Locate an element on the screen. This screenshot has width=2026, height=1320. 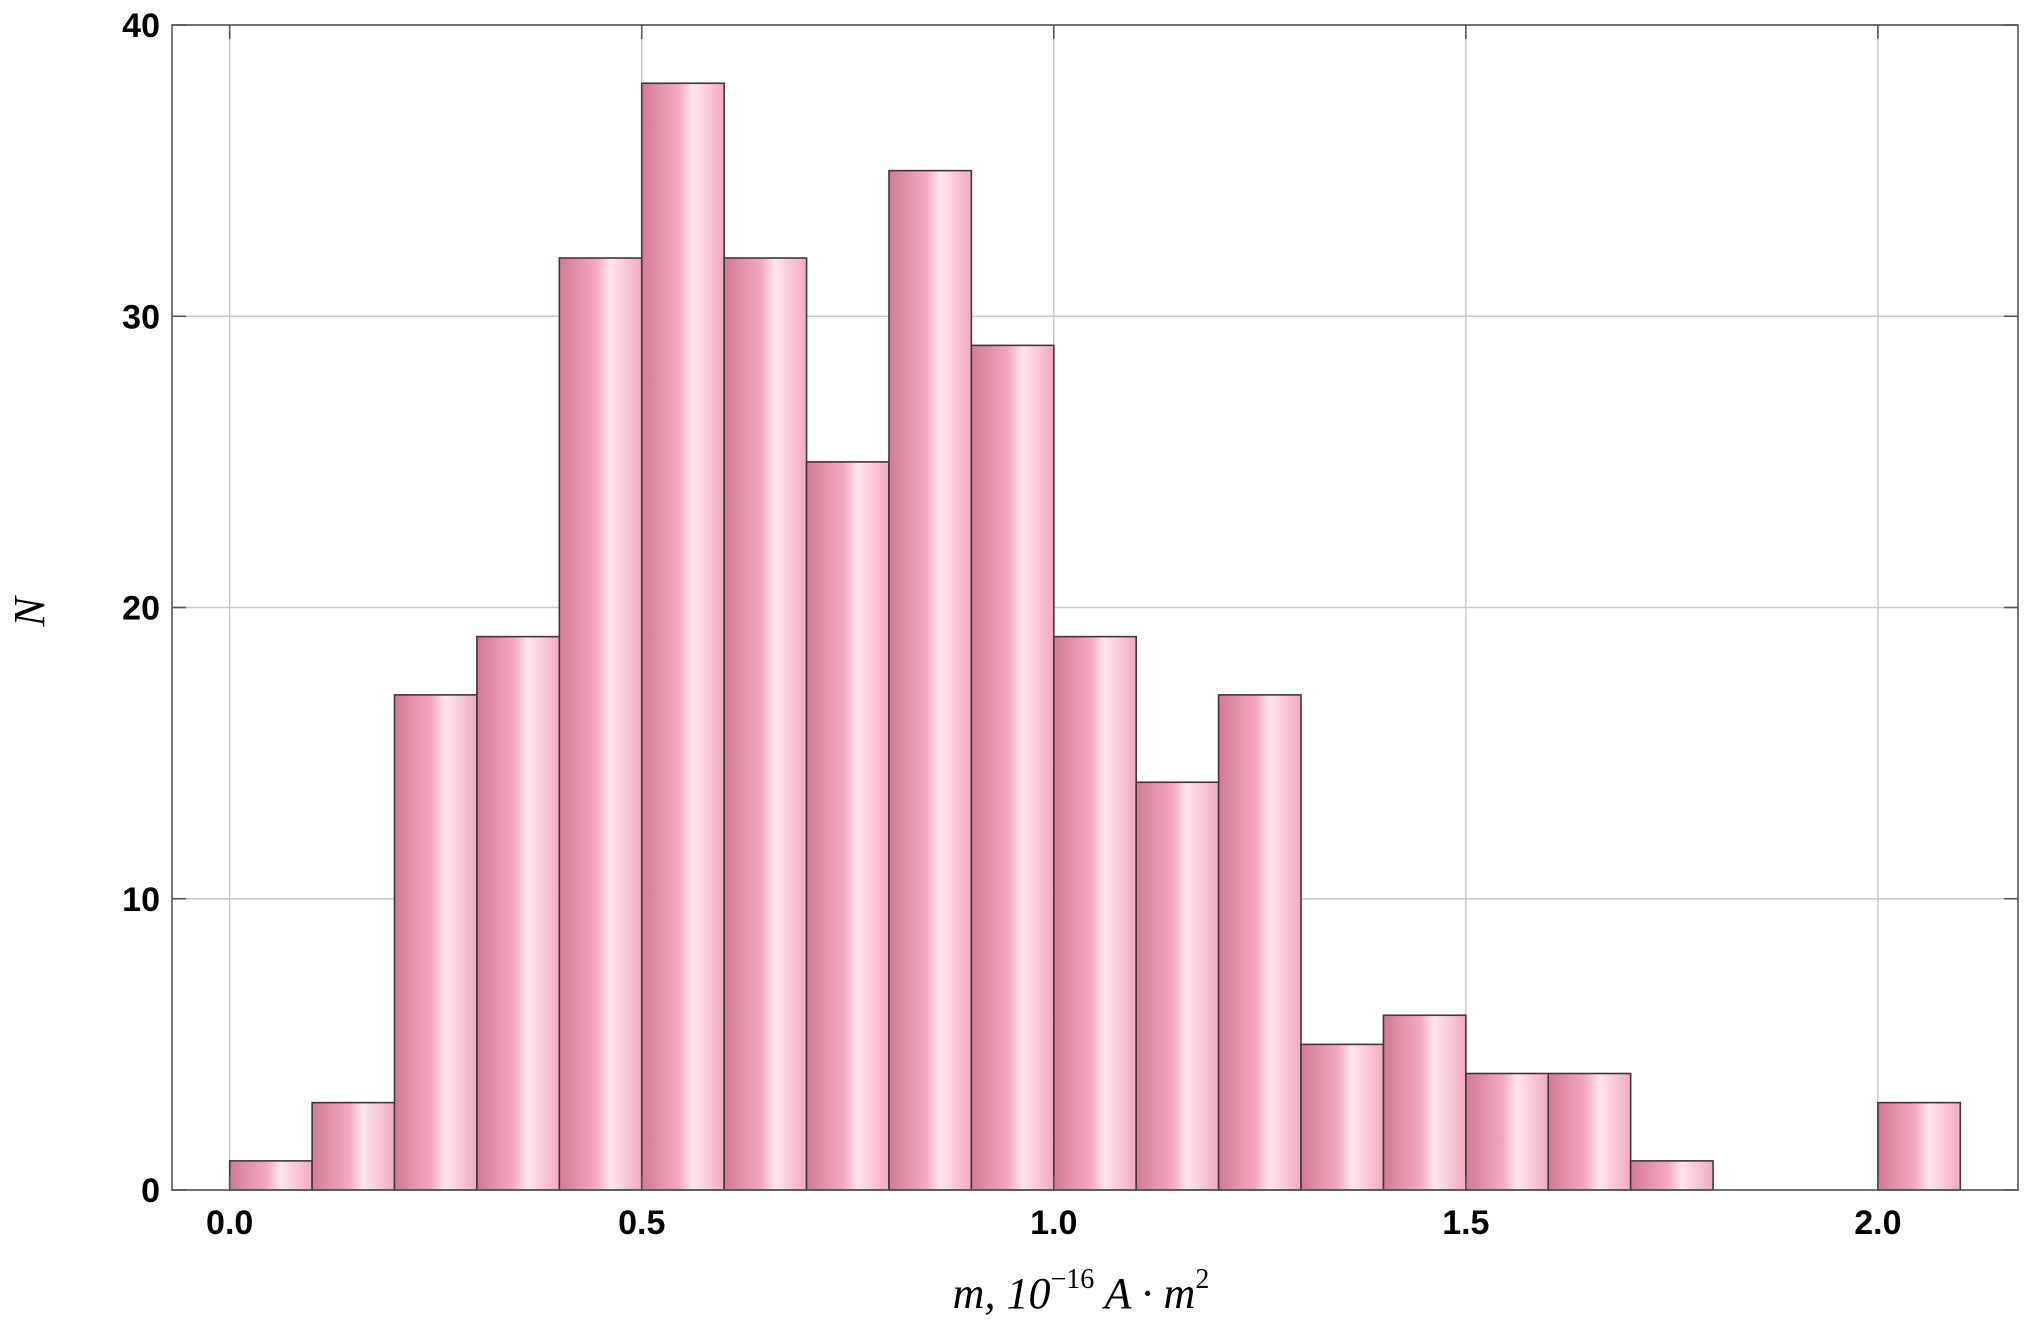
x-tick-label: 1.0 is located at coordinates (1053, 1223).